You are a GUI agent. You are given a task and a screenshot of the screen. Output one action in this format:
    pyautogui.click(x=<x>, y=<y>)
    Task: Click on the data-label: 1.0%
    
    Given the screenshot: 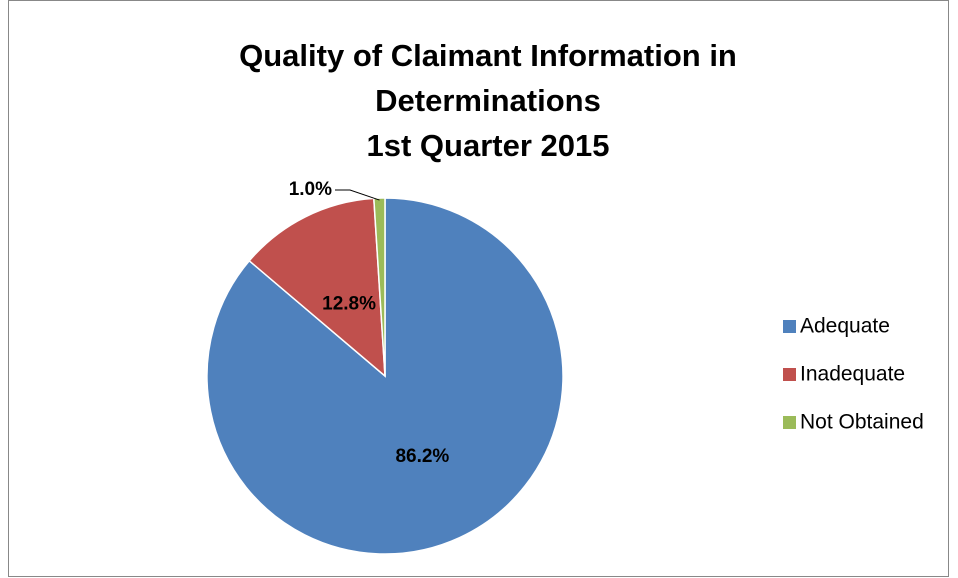 What is the action you would take?
    pyautogui.click(x=310, y=189)
    